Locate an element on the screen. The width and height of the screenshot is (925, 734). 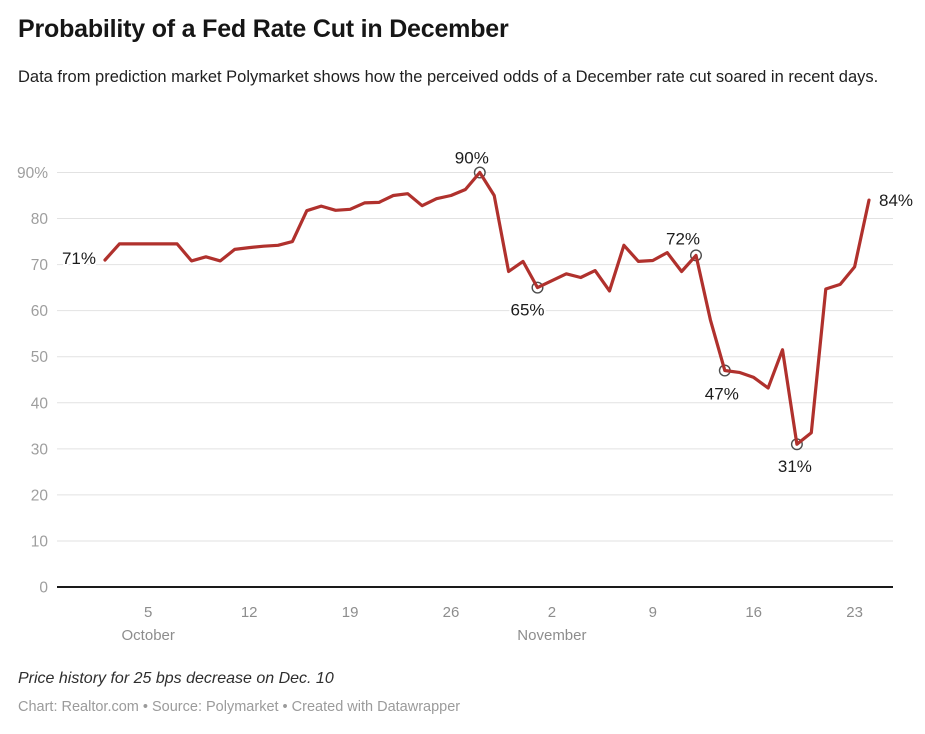
annotation-label: 72% is located at coordinates (683, 238).